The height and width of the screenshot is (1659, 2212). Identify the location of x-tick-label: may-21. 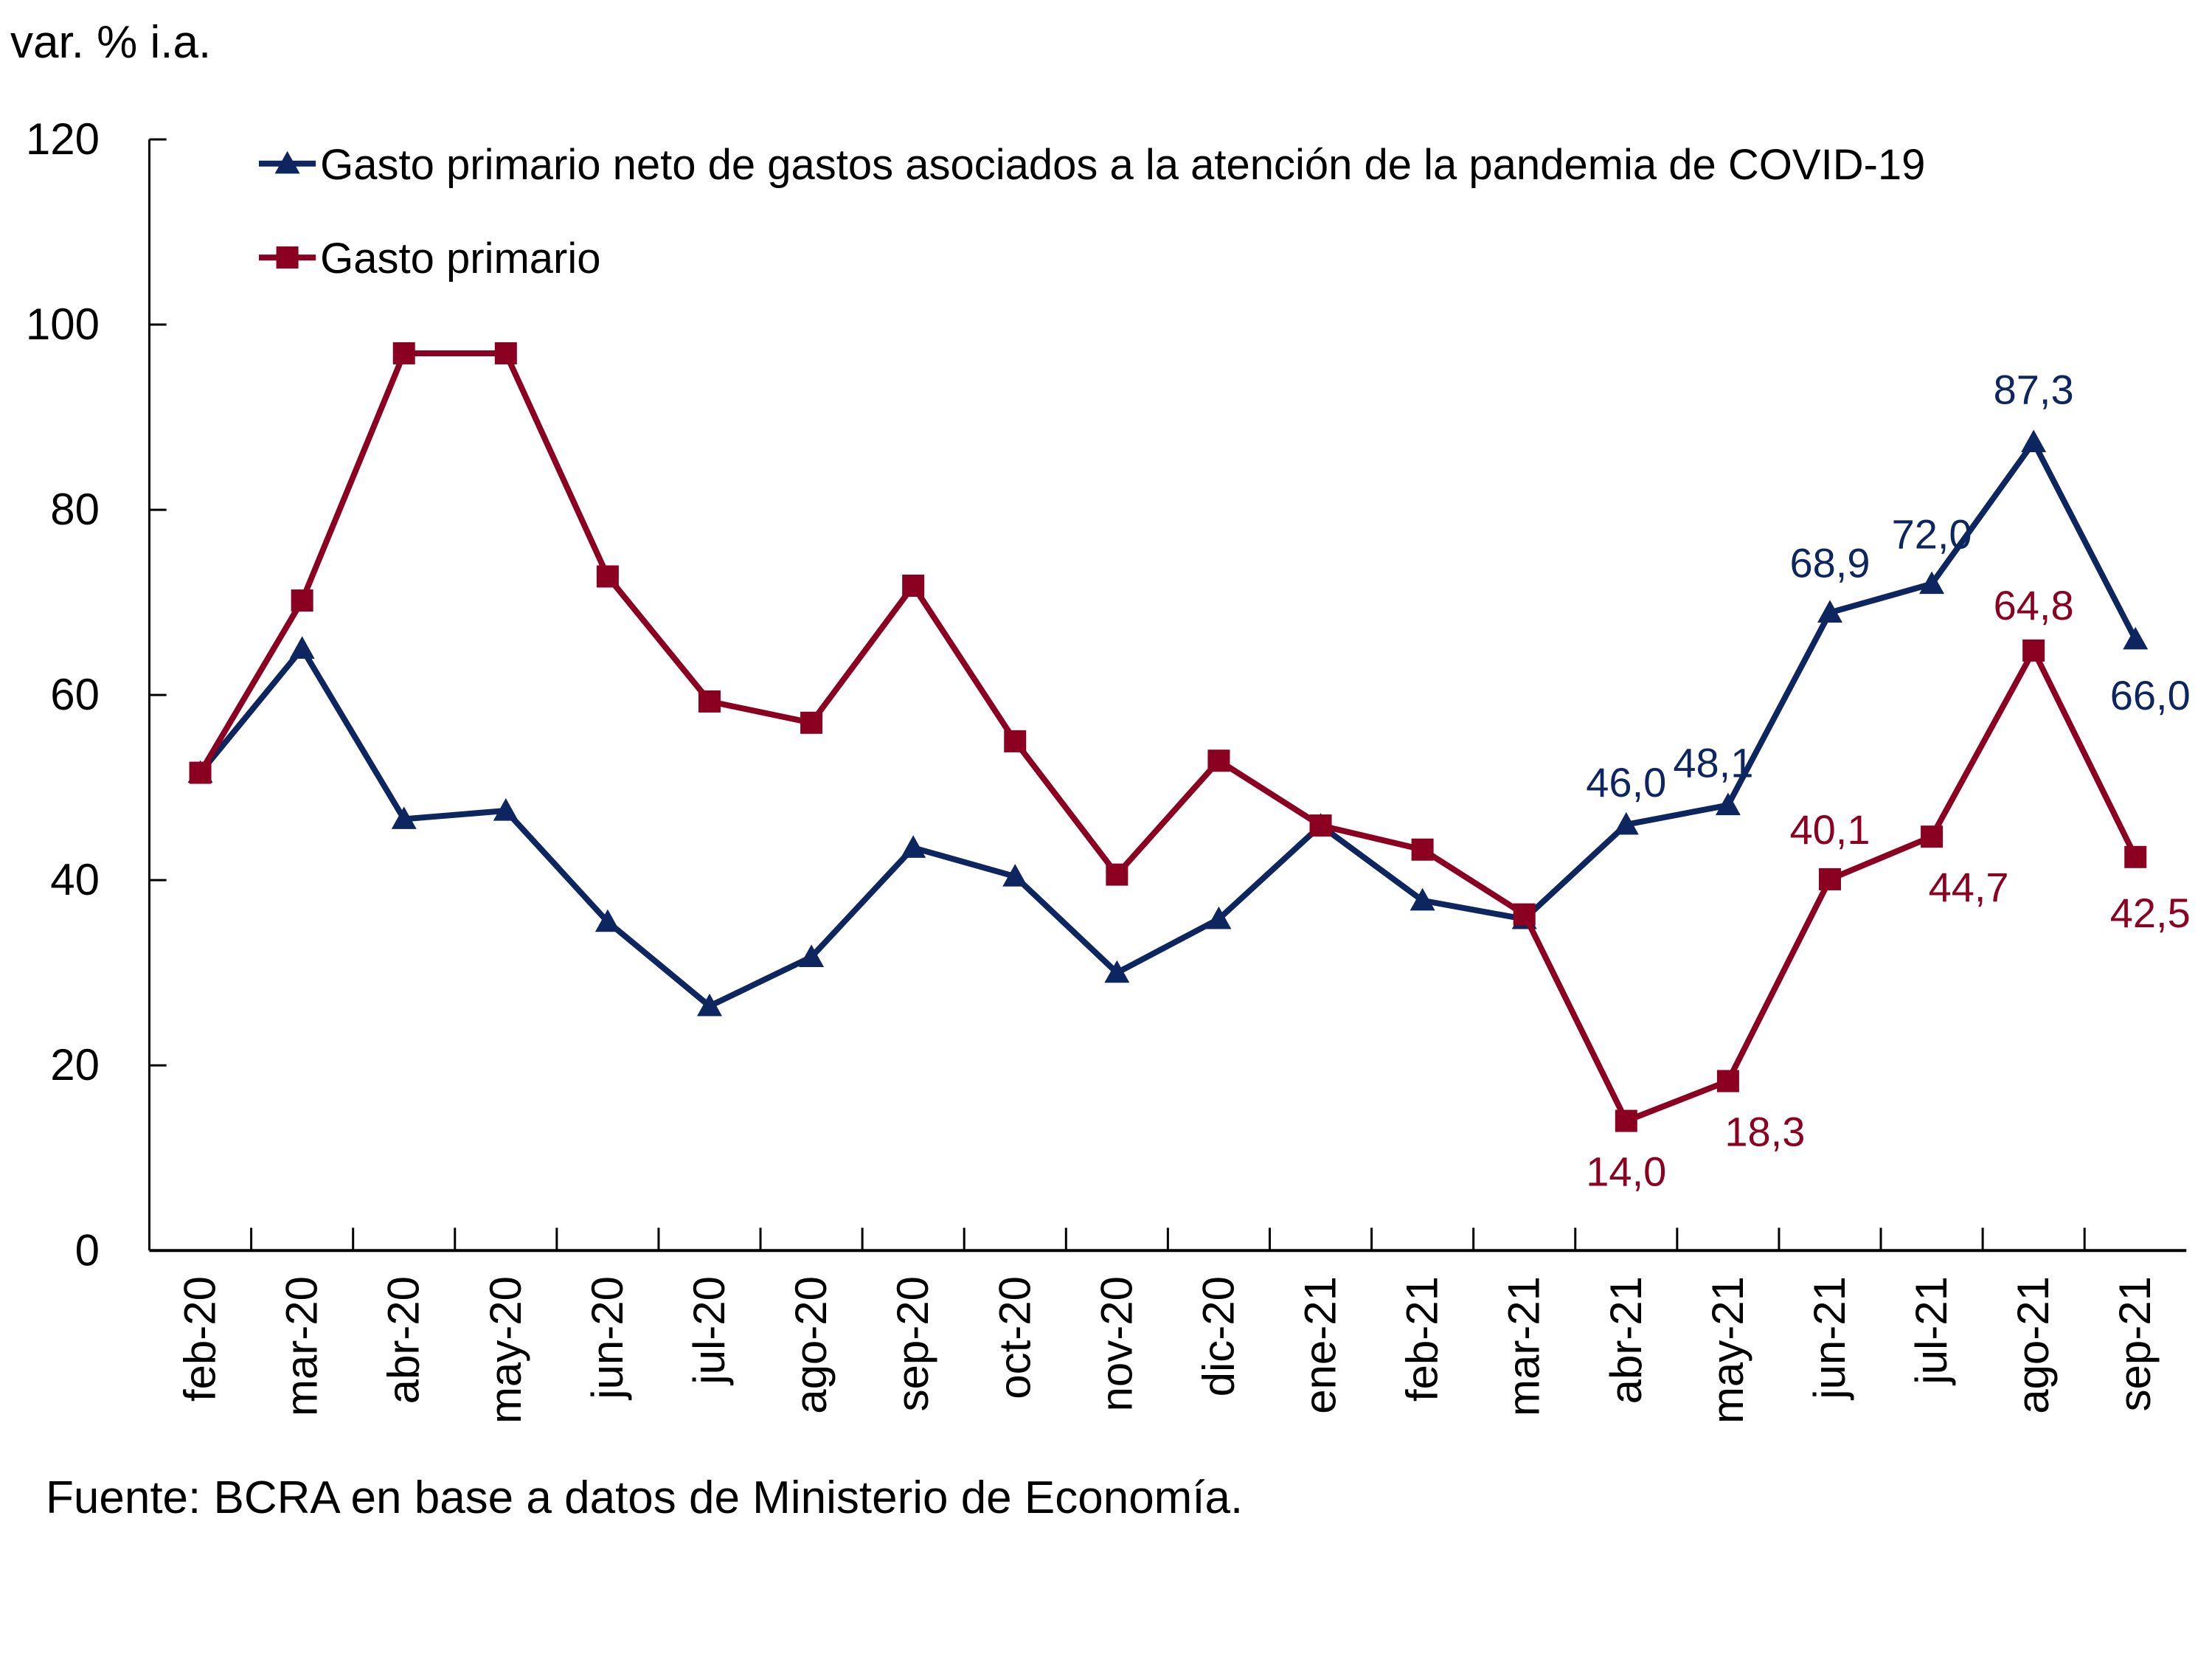
(1727, 1350).